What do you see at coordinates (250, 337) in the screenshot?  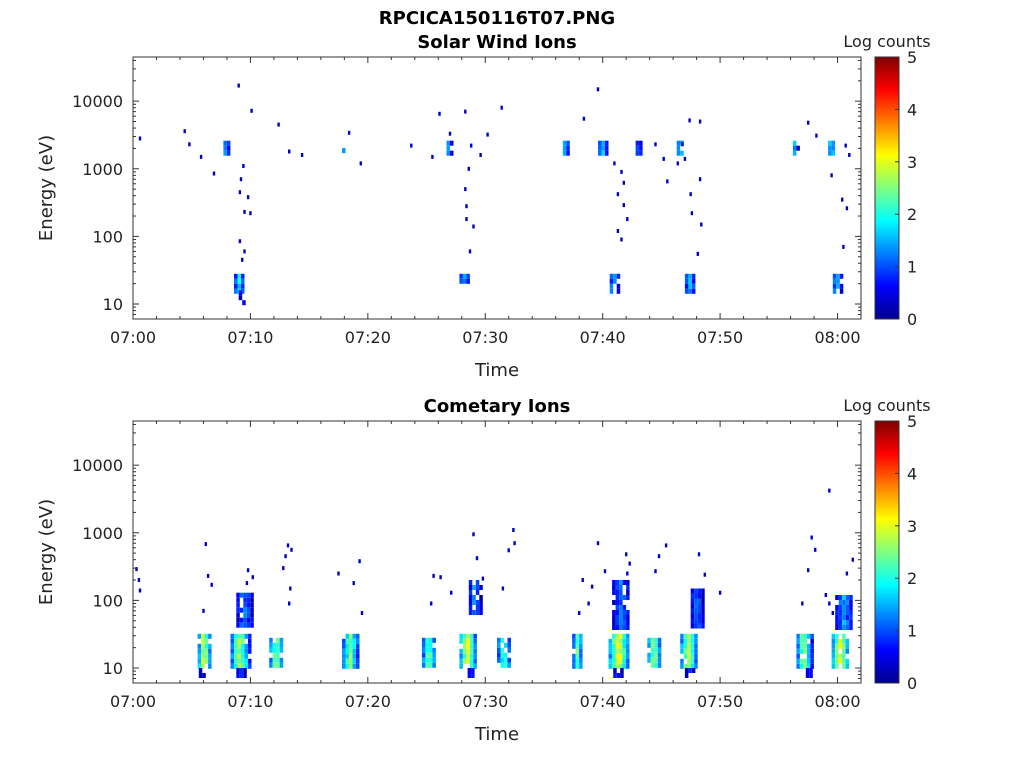 I see `x-tick-label: 07:10` at bounding box center [250, 337].